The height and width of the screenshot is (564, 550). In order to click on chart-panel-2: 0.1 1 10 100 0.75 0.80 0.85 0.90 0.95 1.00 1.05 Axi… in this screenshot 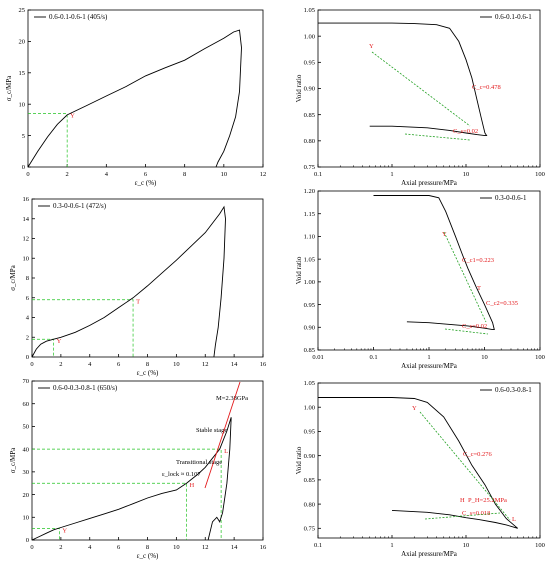, I will do `click(420, 97)`.